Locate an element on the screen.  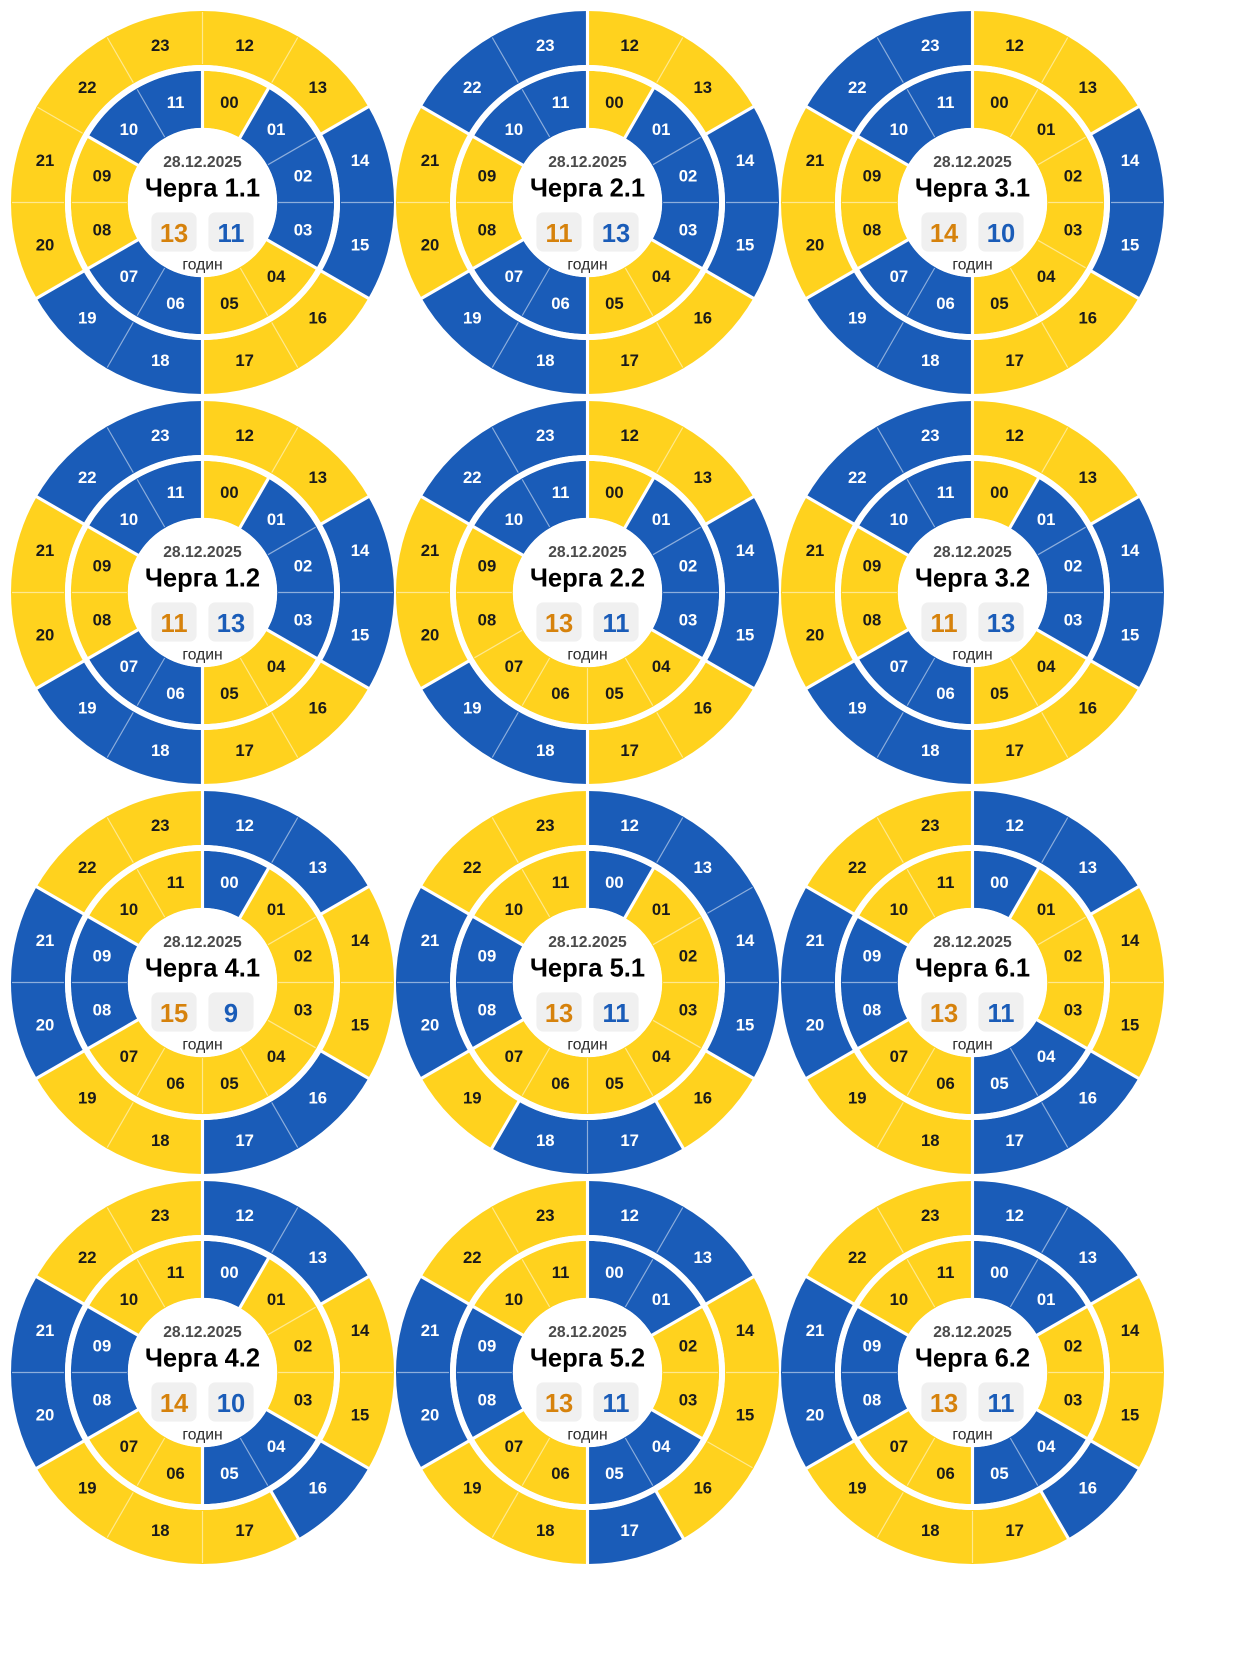
hour-label: 02 is located at coordinates (1073, 565).